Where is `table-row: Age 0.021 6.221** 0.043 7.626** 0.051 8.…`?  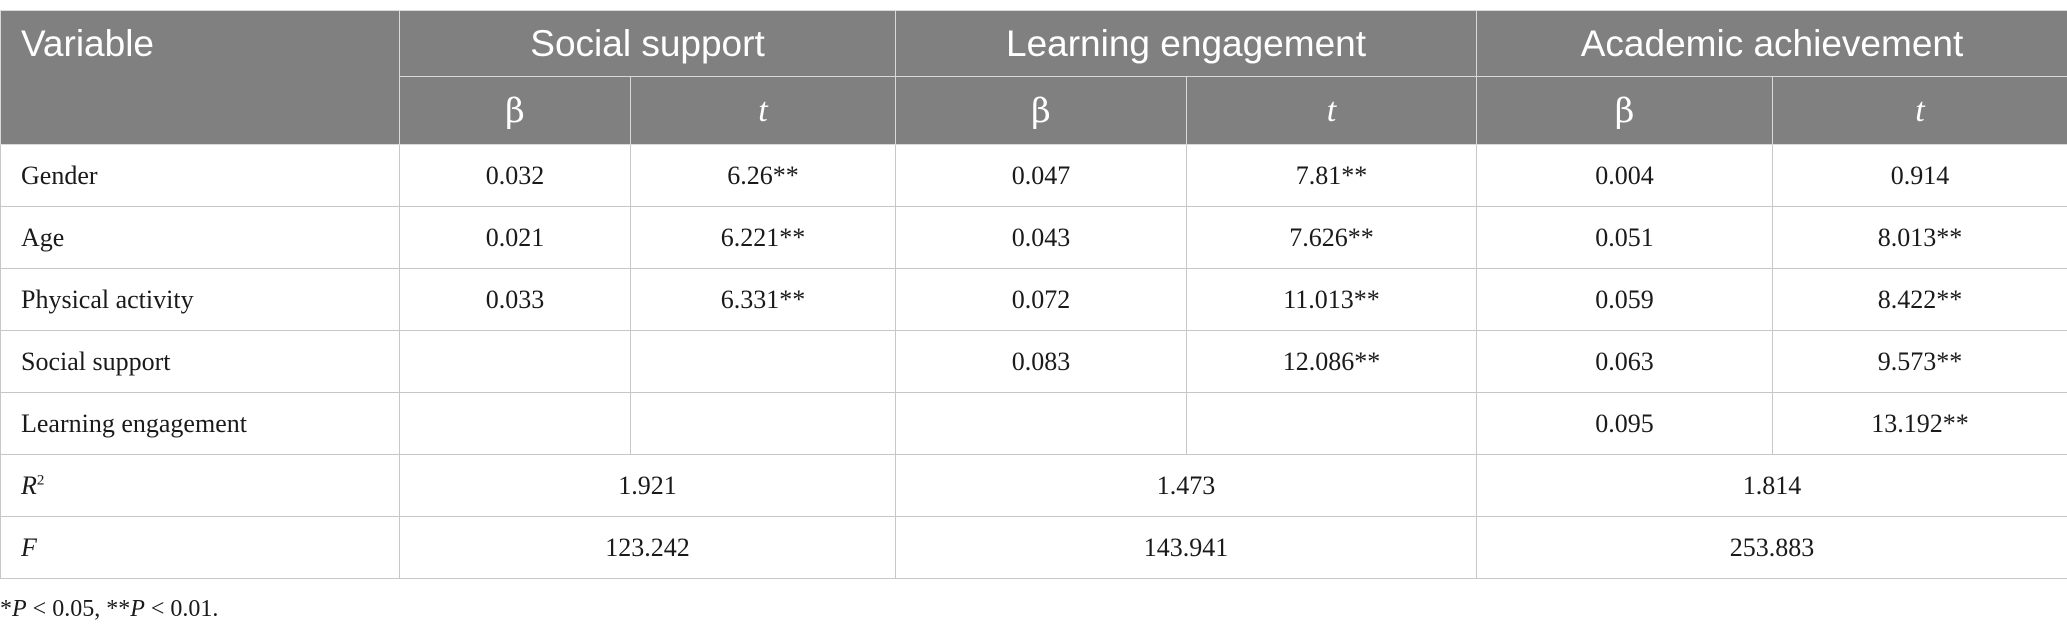 table-row: Age 0.021 6.221** 0.043 7.626** 0.051 8.… is located at coordinates (1033, 237).